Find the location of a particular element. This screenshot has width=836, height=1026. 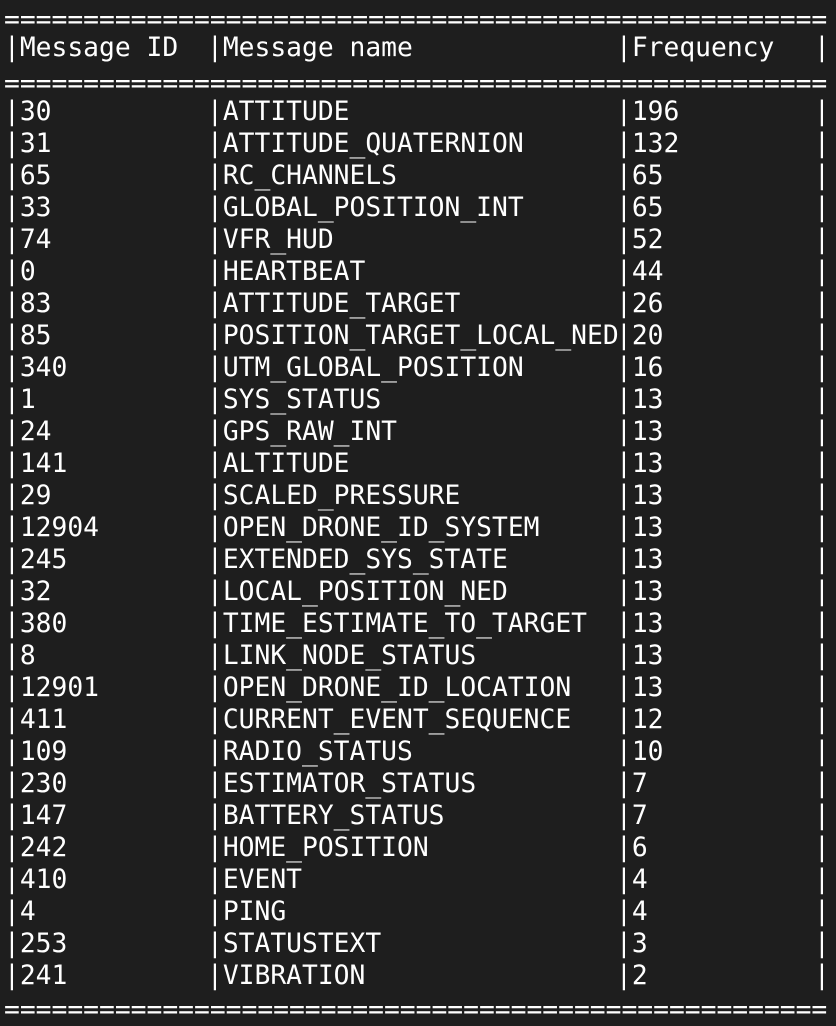

frequency-cell: |20 is located at coordinates (640, 336).